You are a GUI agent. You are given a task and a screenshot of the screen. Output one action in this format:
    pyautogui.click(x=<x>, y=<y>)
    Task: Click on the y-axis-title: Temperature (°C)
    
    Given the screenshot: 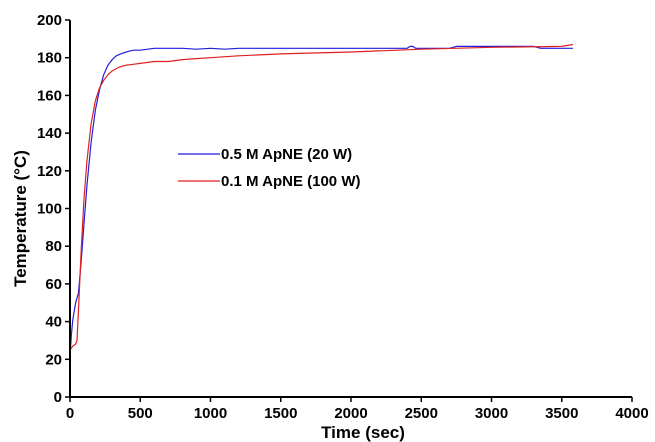 What is the action you would take?
    pyautogui.click(x=20, y=218)
    